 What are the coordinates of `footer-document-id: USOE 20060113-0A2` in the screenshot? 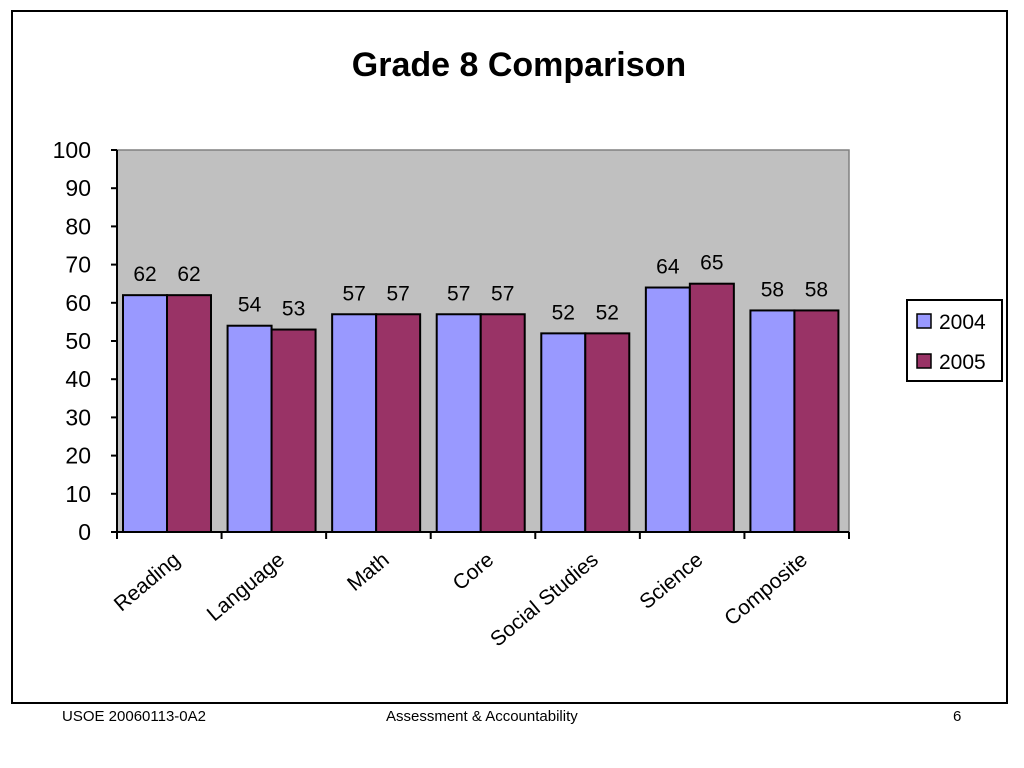 It's located at (134, 716).